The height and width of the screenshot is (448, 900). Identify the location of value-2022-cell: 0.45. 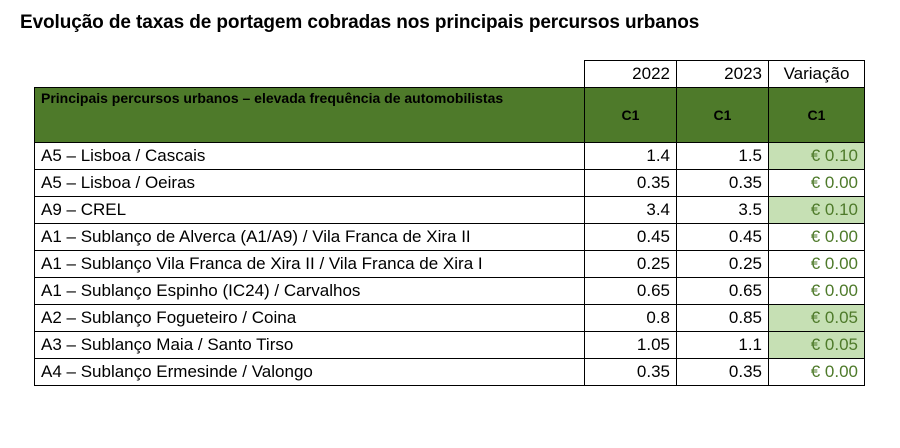
(630, 237).